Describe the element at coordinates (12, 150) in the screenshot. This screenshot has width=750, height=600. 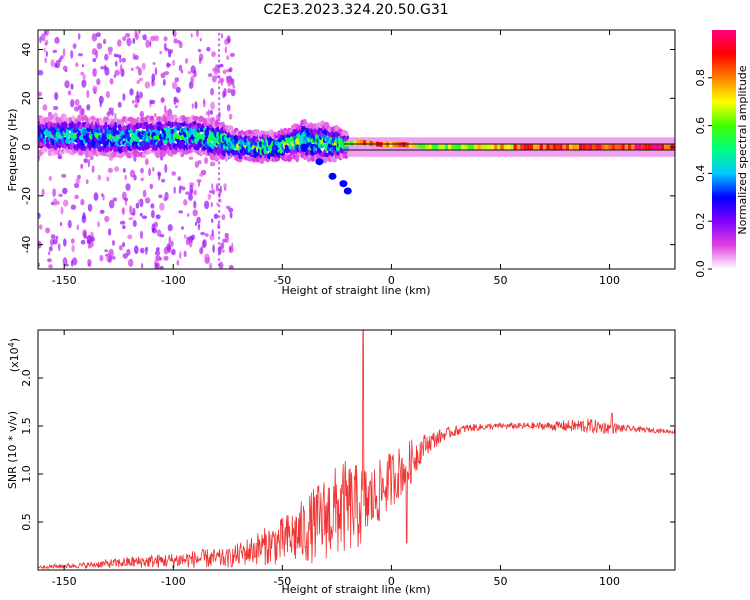
I see `spectrogram-y-label: Frequency (Hz)` at that location.